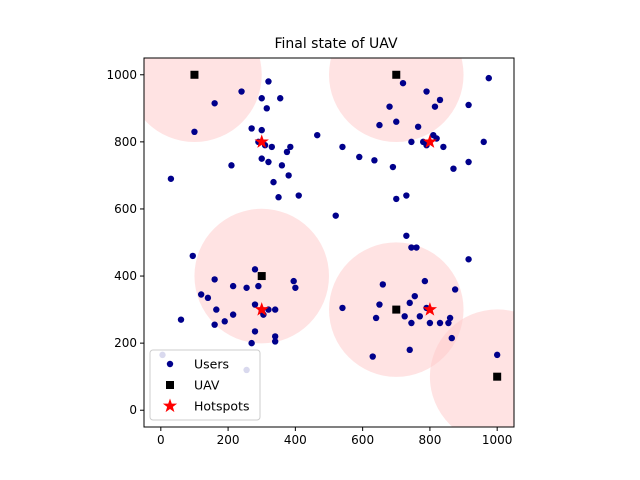  I want to click on coverage-circle, so click(203, 100).